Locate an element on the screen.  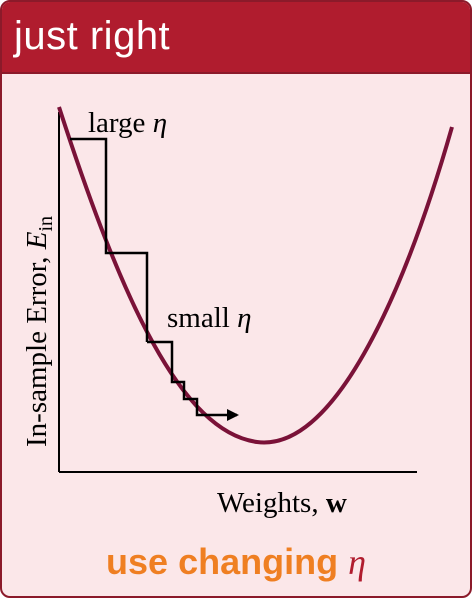
slide-title: just right is located at coordinates (92, 36).